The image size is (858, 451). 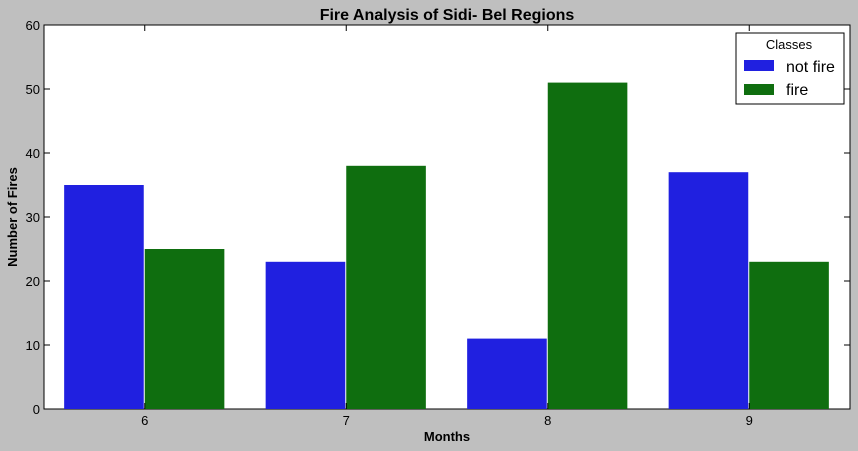 What do you see at coordinates (33, 281) in the screenshot?
I see `y-tick-label-20: 20` at bounding box center [33, 281].